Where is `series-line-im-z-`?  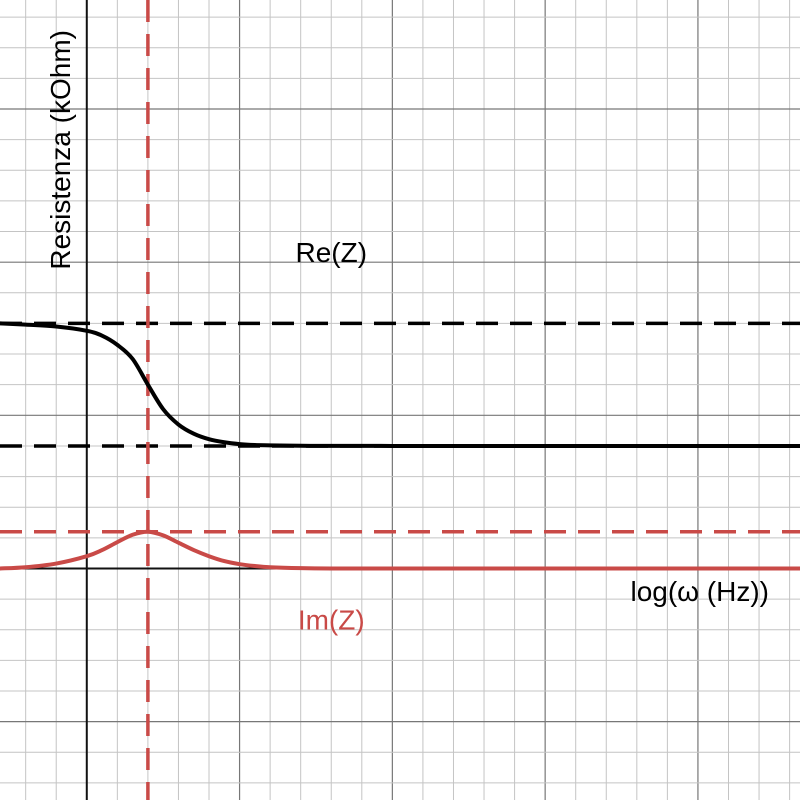
series-line-im-z- is located at coordinates (400, 550).